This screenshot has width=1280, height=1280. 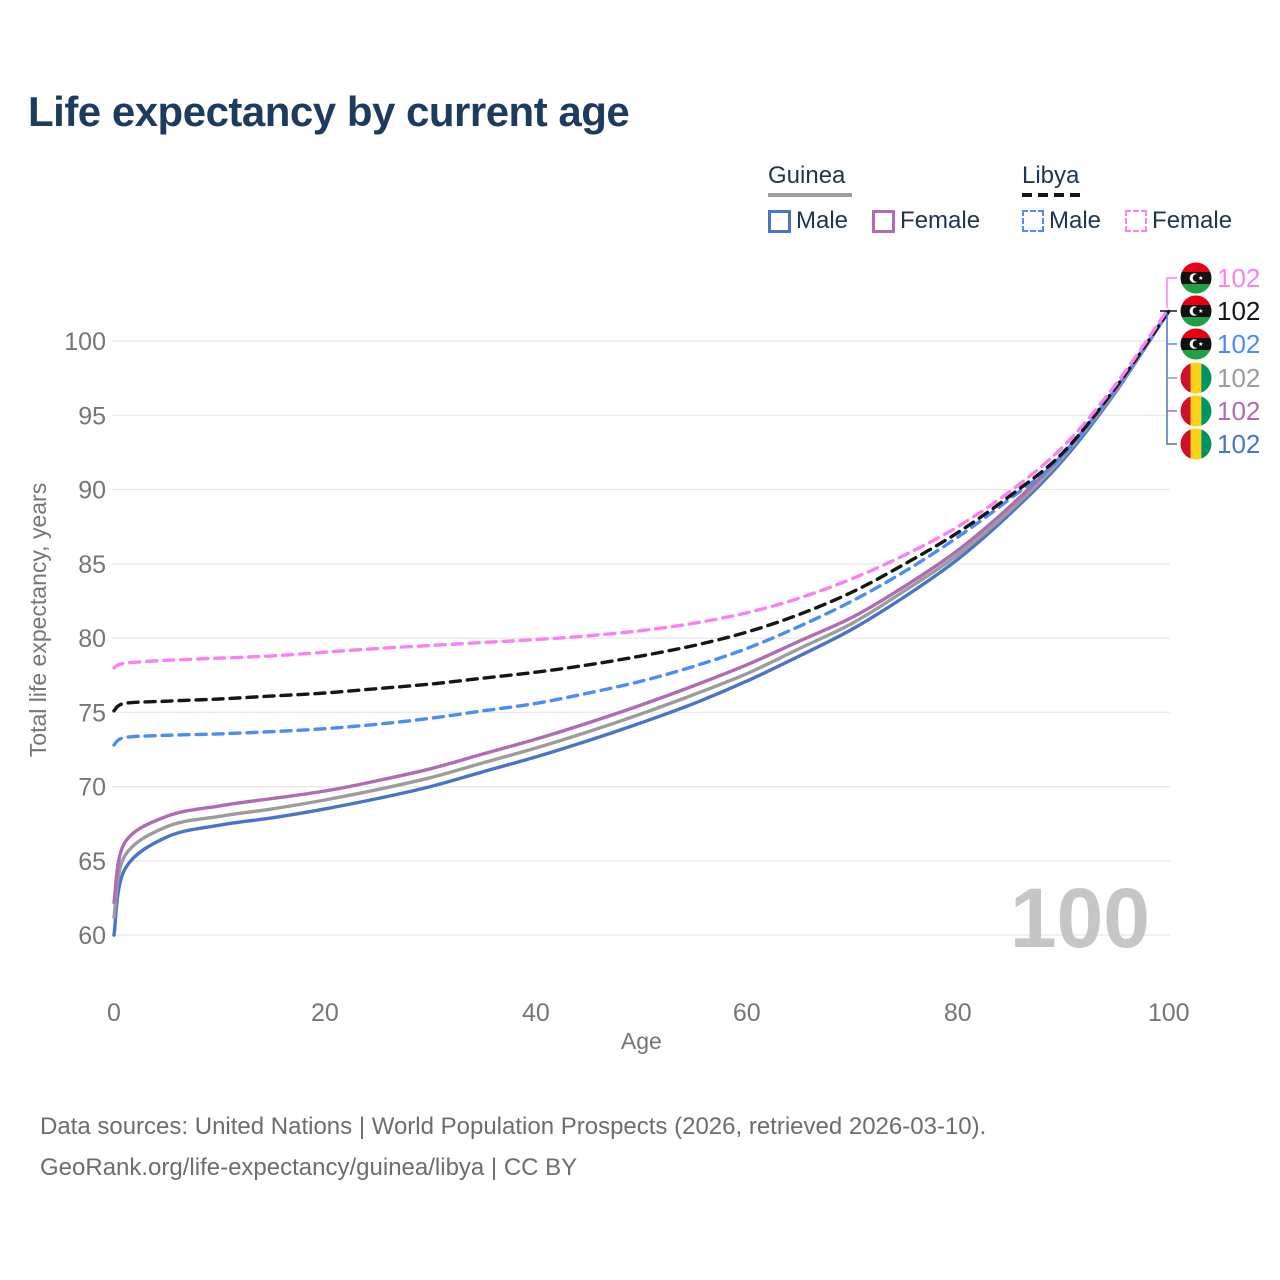 What do you see at coordinates (1238, 311) in the screenshot?
I see `end-value-label-1: 102` at bounding box center [1238, 311].